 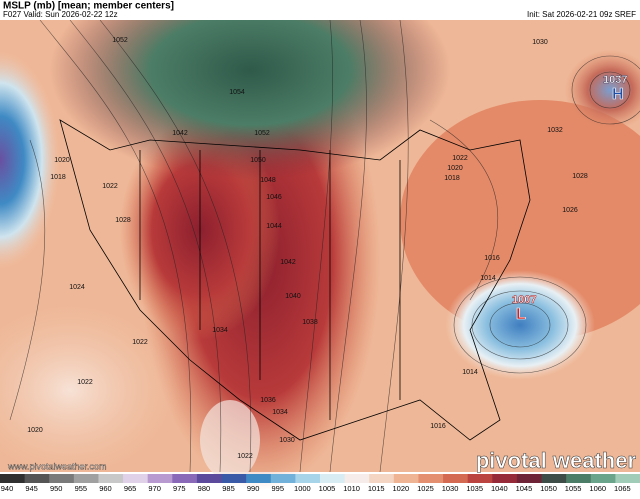 What do you see at coordinates (130, 488) in the screenshot?
I see `colorbar-label: 965` at bounding box center [130, 488].